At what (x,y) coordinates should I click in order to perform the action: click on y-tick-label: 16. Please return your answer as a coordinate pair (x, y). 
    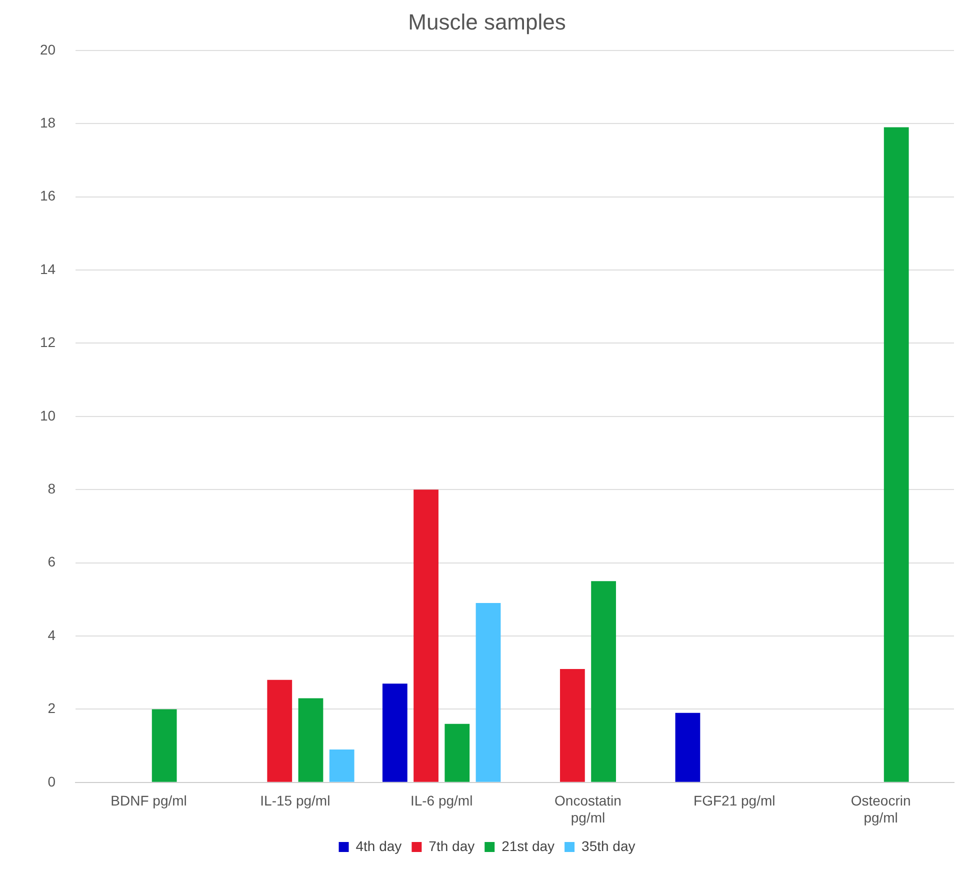
    Looking at the image, I should click on (48, 196).